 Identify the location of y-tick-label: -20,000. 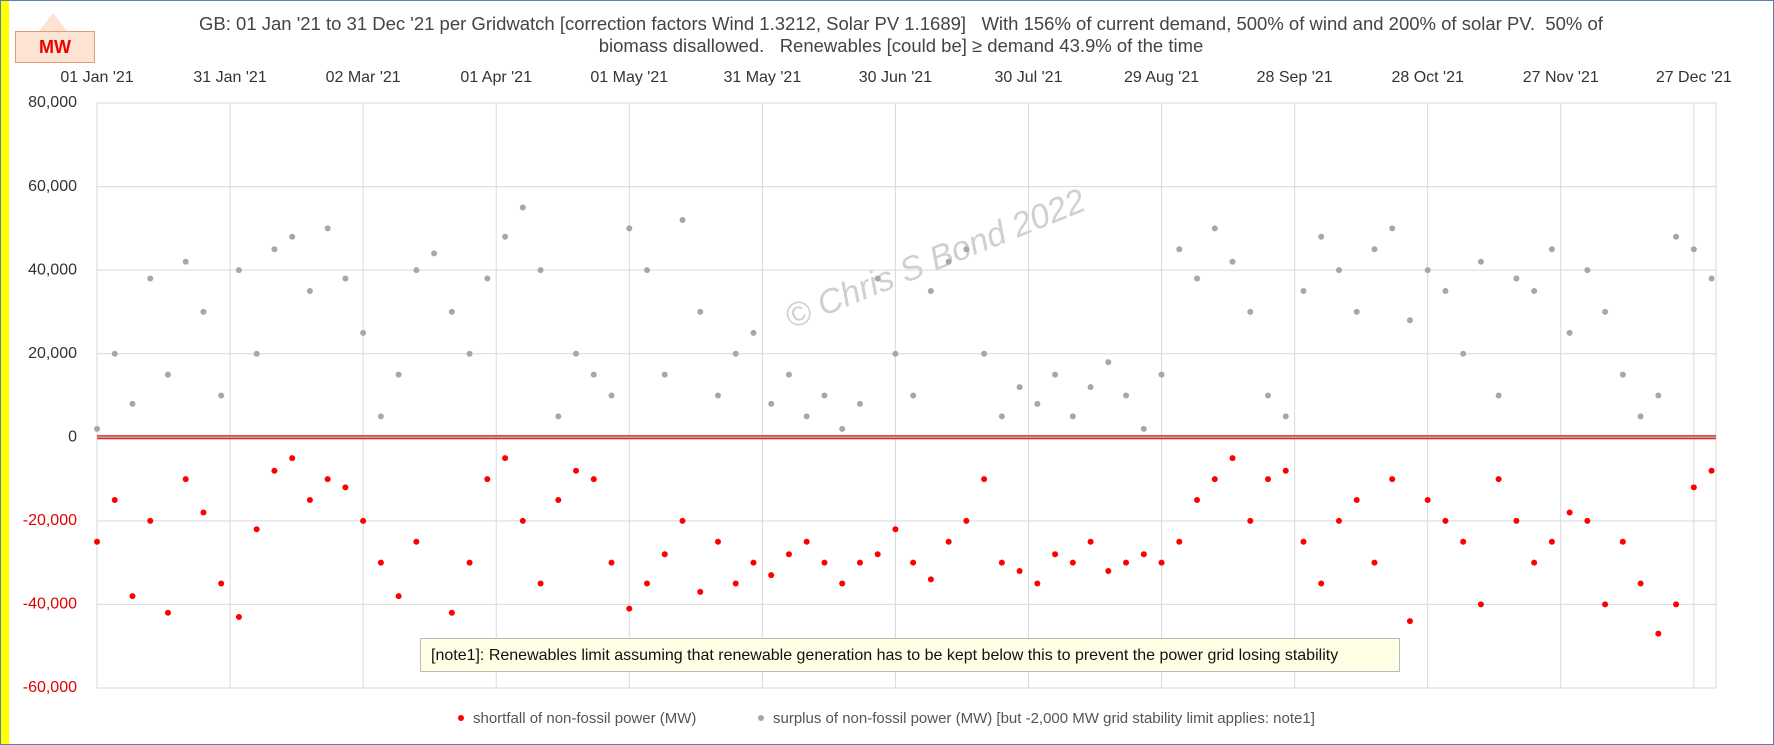
(50, 520).